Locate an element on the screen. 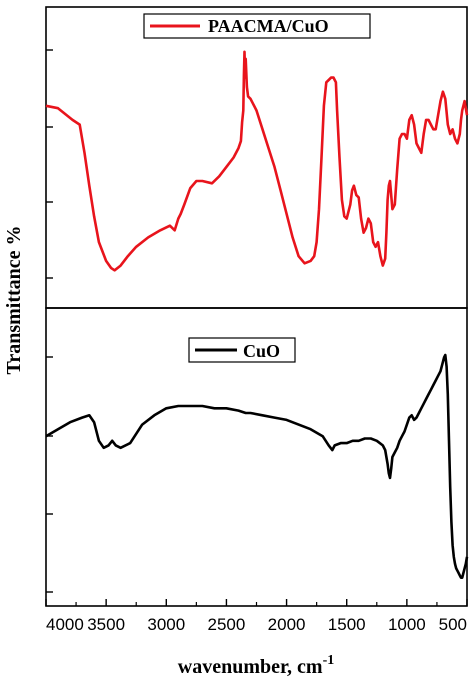 This screenshot has height=684, width=474. bottom-legend-box is located at coordinates (242, 350).